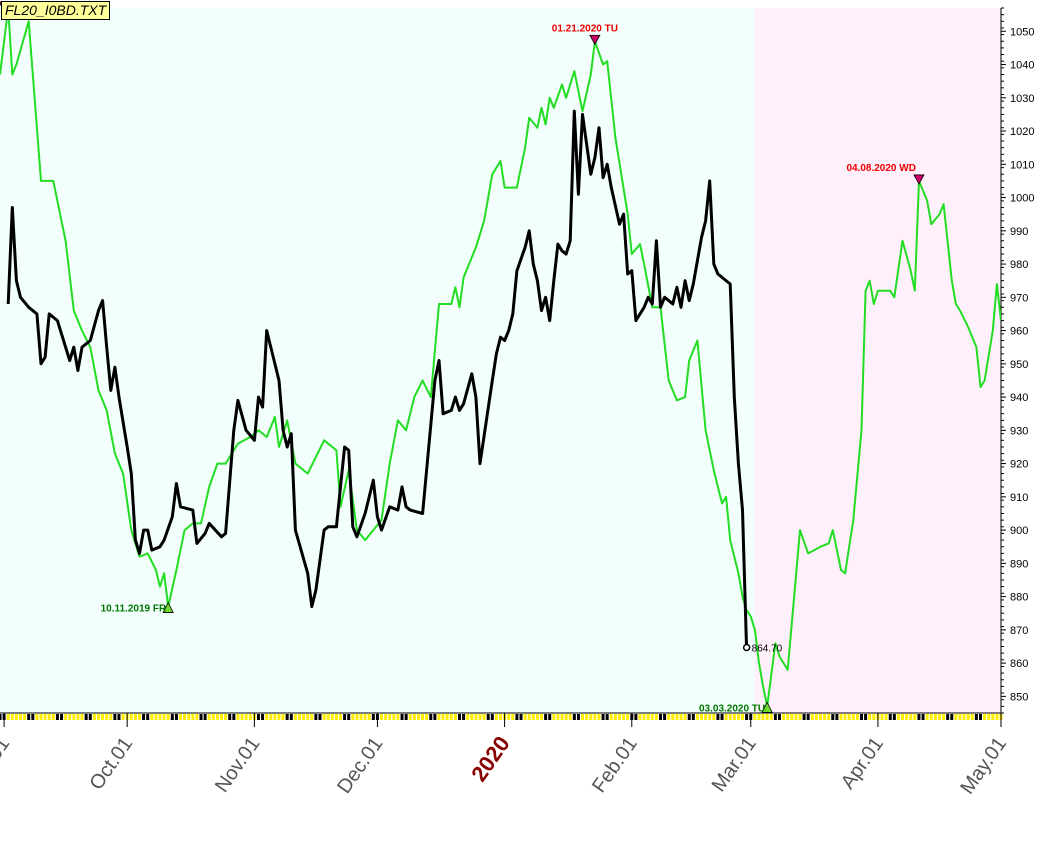 Image resolution: width=1063 pixels, height=849 pixels. I want to click on y-tick-label-910: 910, so click(1019, 498).